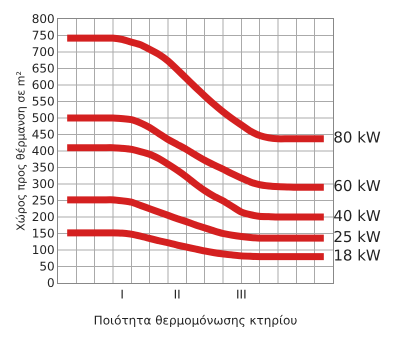 Image resolution: width=400 pixels, height=337 pixels. What do you see at coordinates (43, 101) in the screenshot?
I see `y-tick-label: 550` at bounding box center [43, 101].